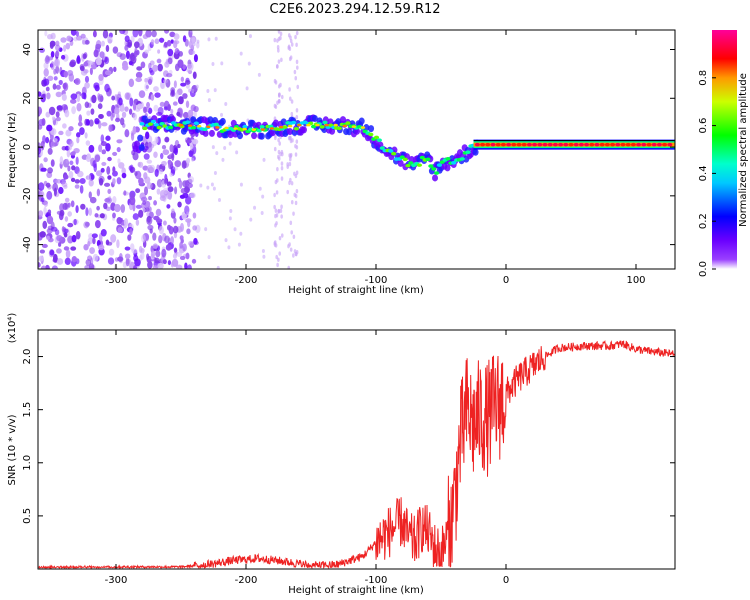  What do you see at coordinates (246, 280) in the screenshot?
I see `x-tick-label: -200` at bounding box center [246, 280].